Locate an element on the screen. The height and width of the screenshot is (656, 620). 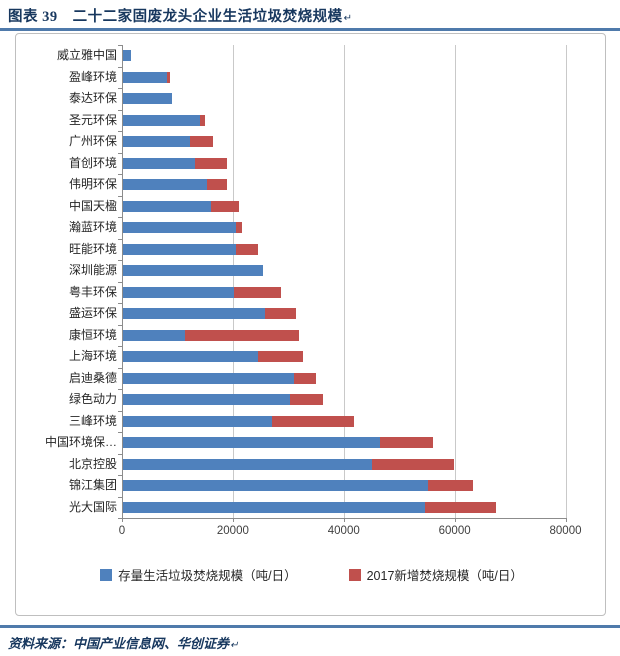
category-label: 圣元环保 is located at coordinates (92, 119).